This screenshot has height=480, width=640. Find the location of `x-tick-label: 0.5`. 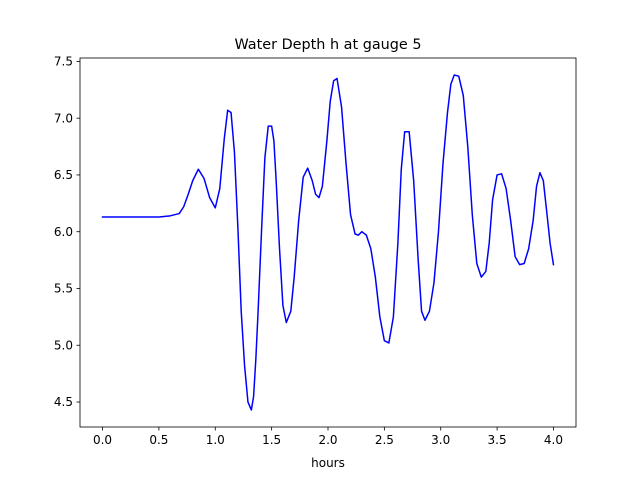

x-tick-label: 0.5 is located at coordinates (158, 440).